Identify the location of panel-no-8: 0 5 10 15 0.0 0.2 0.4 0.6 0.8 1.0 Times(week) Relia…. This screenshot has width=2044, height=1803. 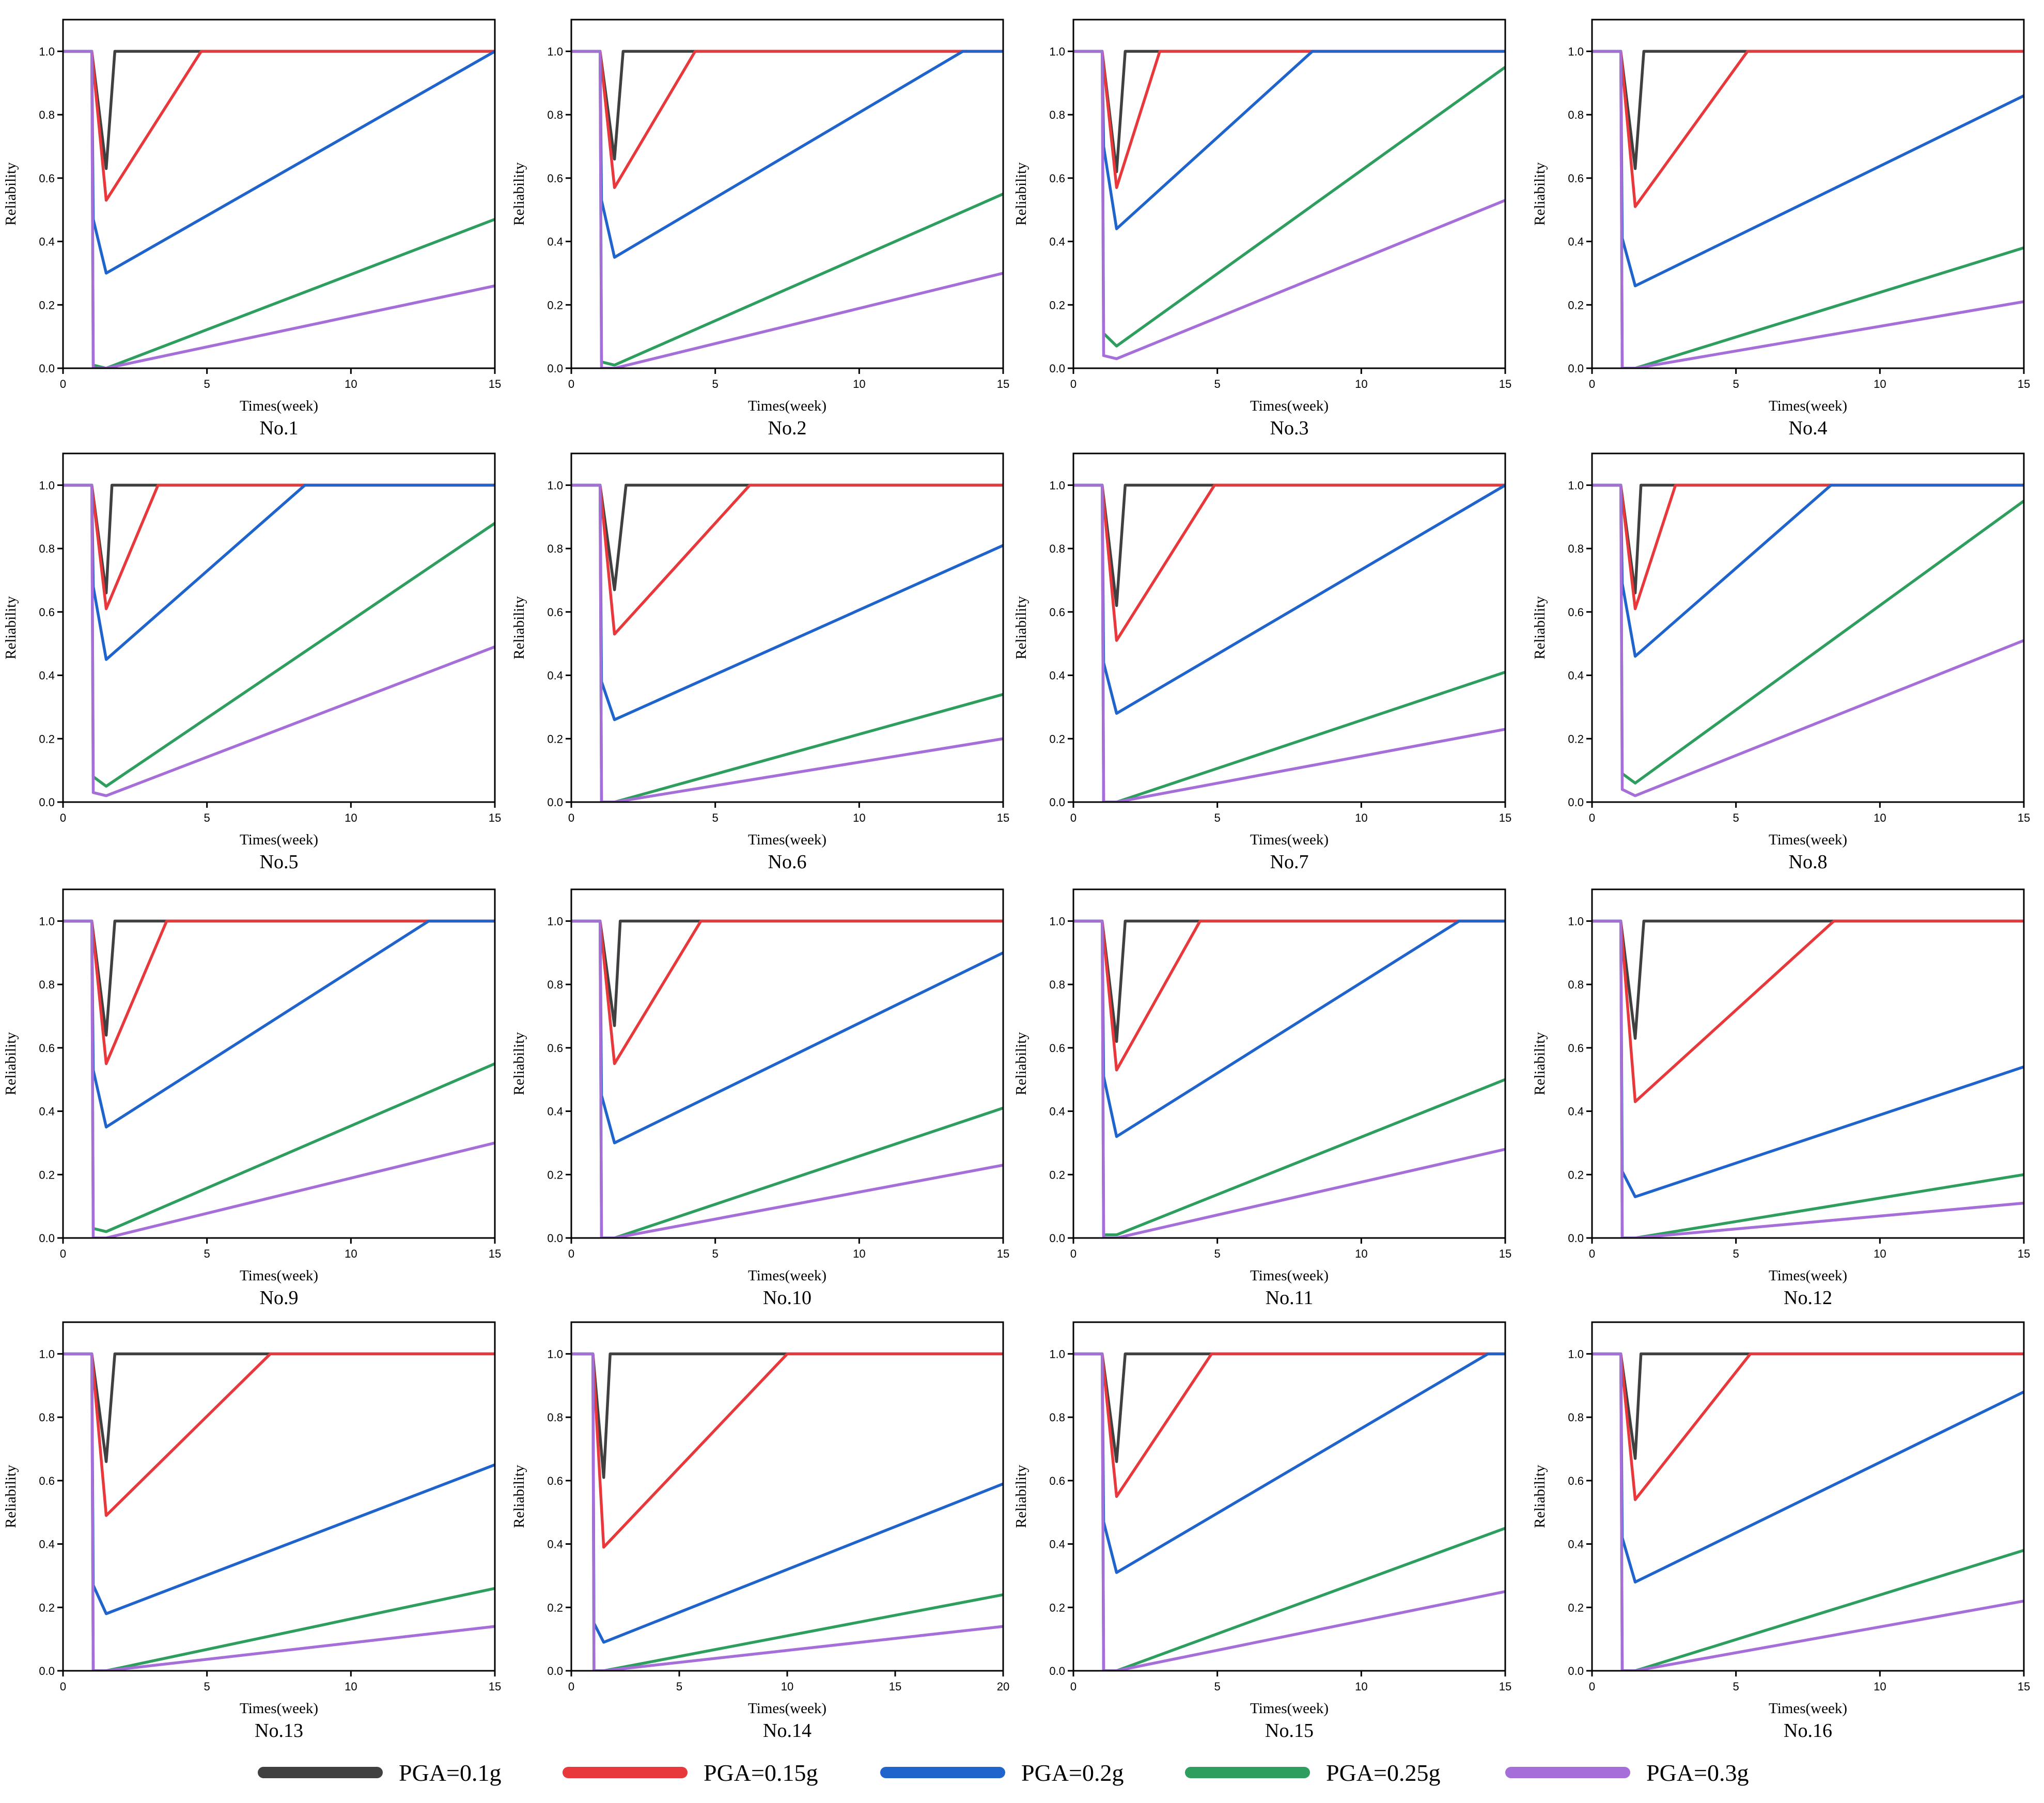
(1781, 662).